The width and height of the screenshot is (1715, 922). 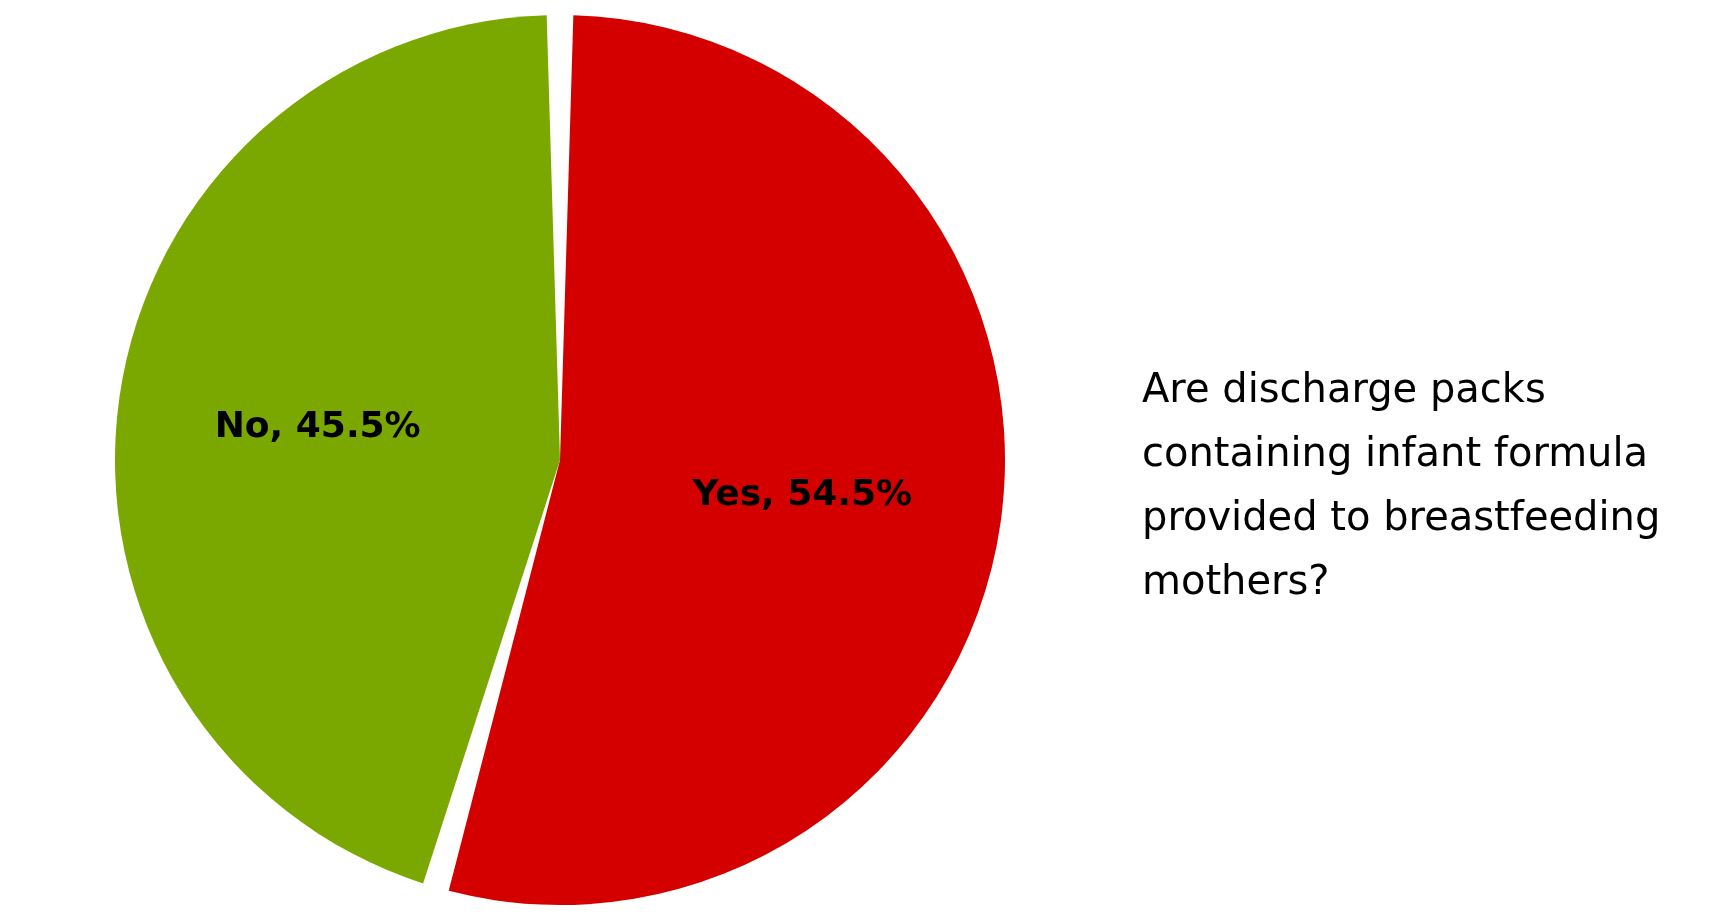 I want to click on slice-label: Yes, 54.5%, so click(x=802, y=493).